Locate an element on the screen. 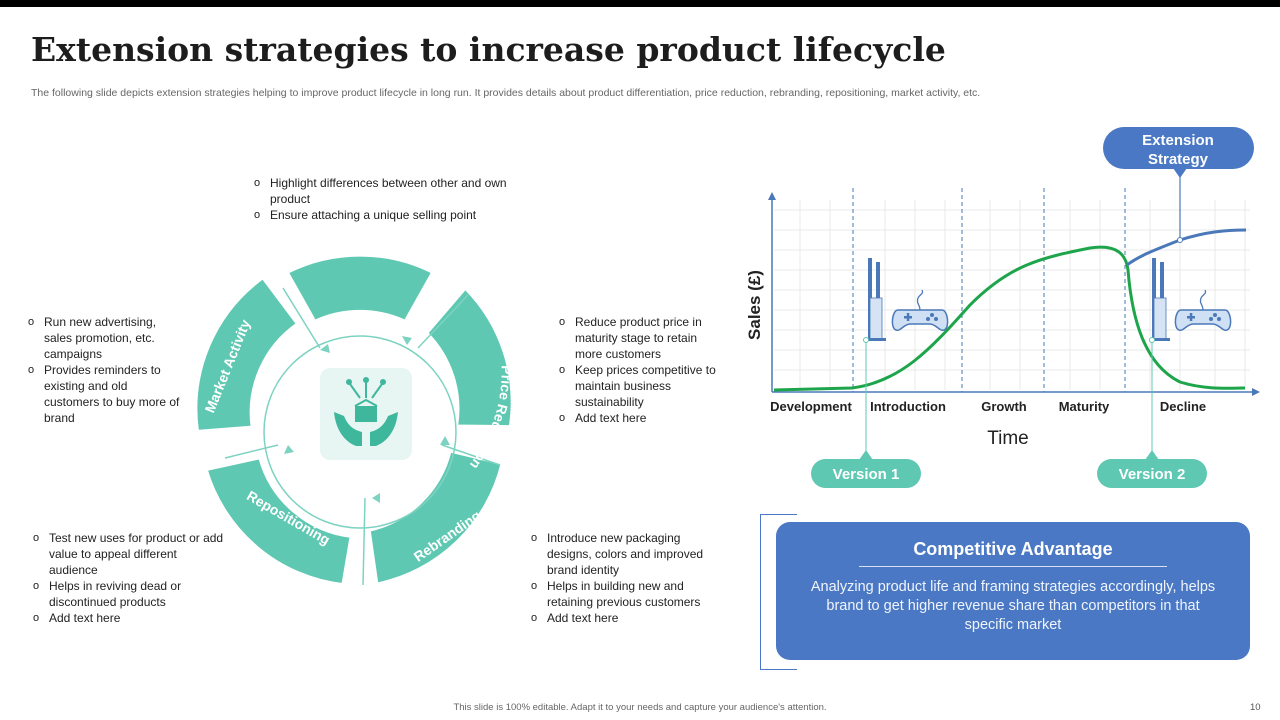 The height and width of the screenshot is (720, 1280). stage-label: Growth is located at coordinates (1004, 406).